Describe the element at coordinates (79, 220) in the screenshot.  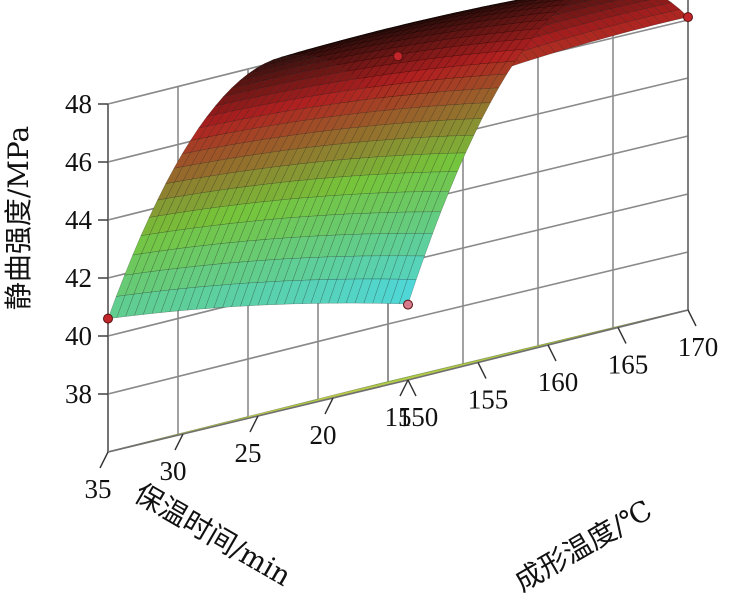
I see `z-tick-label-3: 44` at that location.